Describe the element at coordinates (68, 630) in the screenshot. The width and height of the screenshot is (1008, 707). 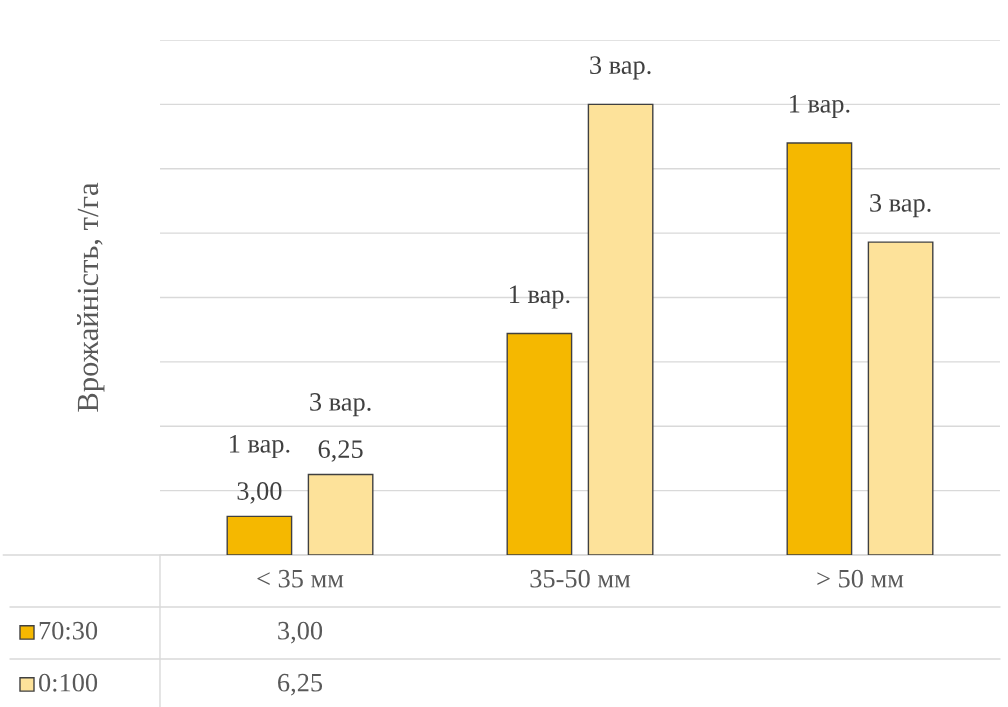
I see `legend-label: 70:30` at that location.